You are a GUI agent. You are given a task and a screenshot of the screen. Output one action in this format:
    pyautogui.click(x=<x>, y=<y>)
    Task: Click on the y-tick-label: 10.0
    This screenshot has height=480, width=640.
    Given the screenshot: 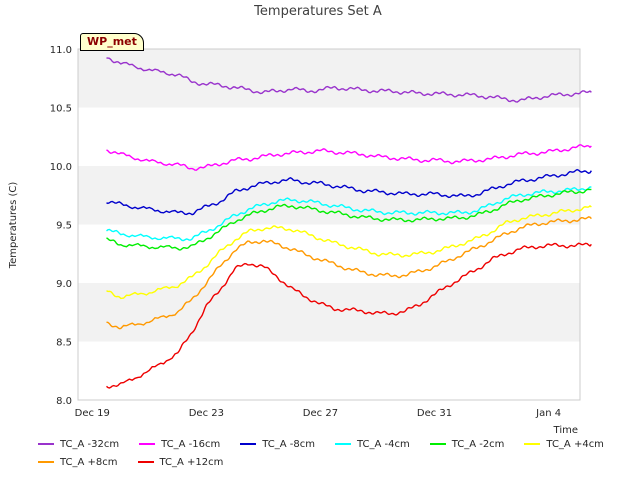 What is the action you would take?
    pyautogui.click(x=61, y=167)
    